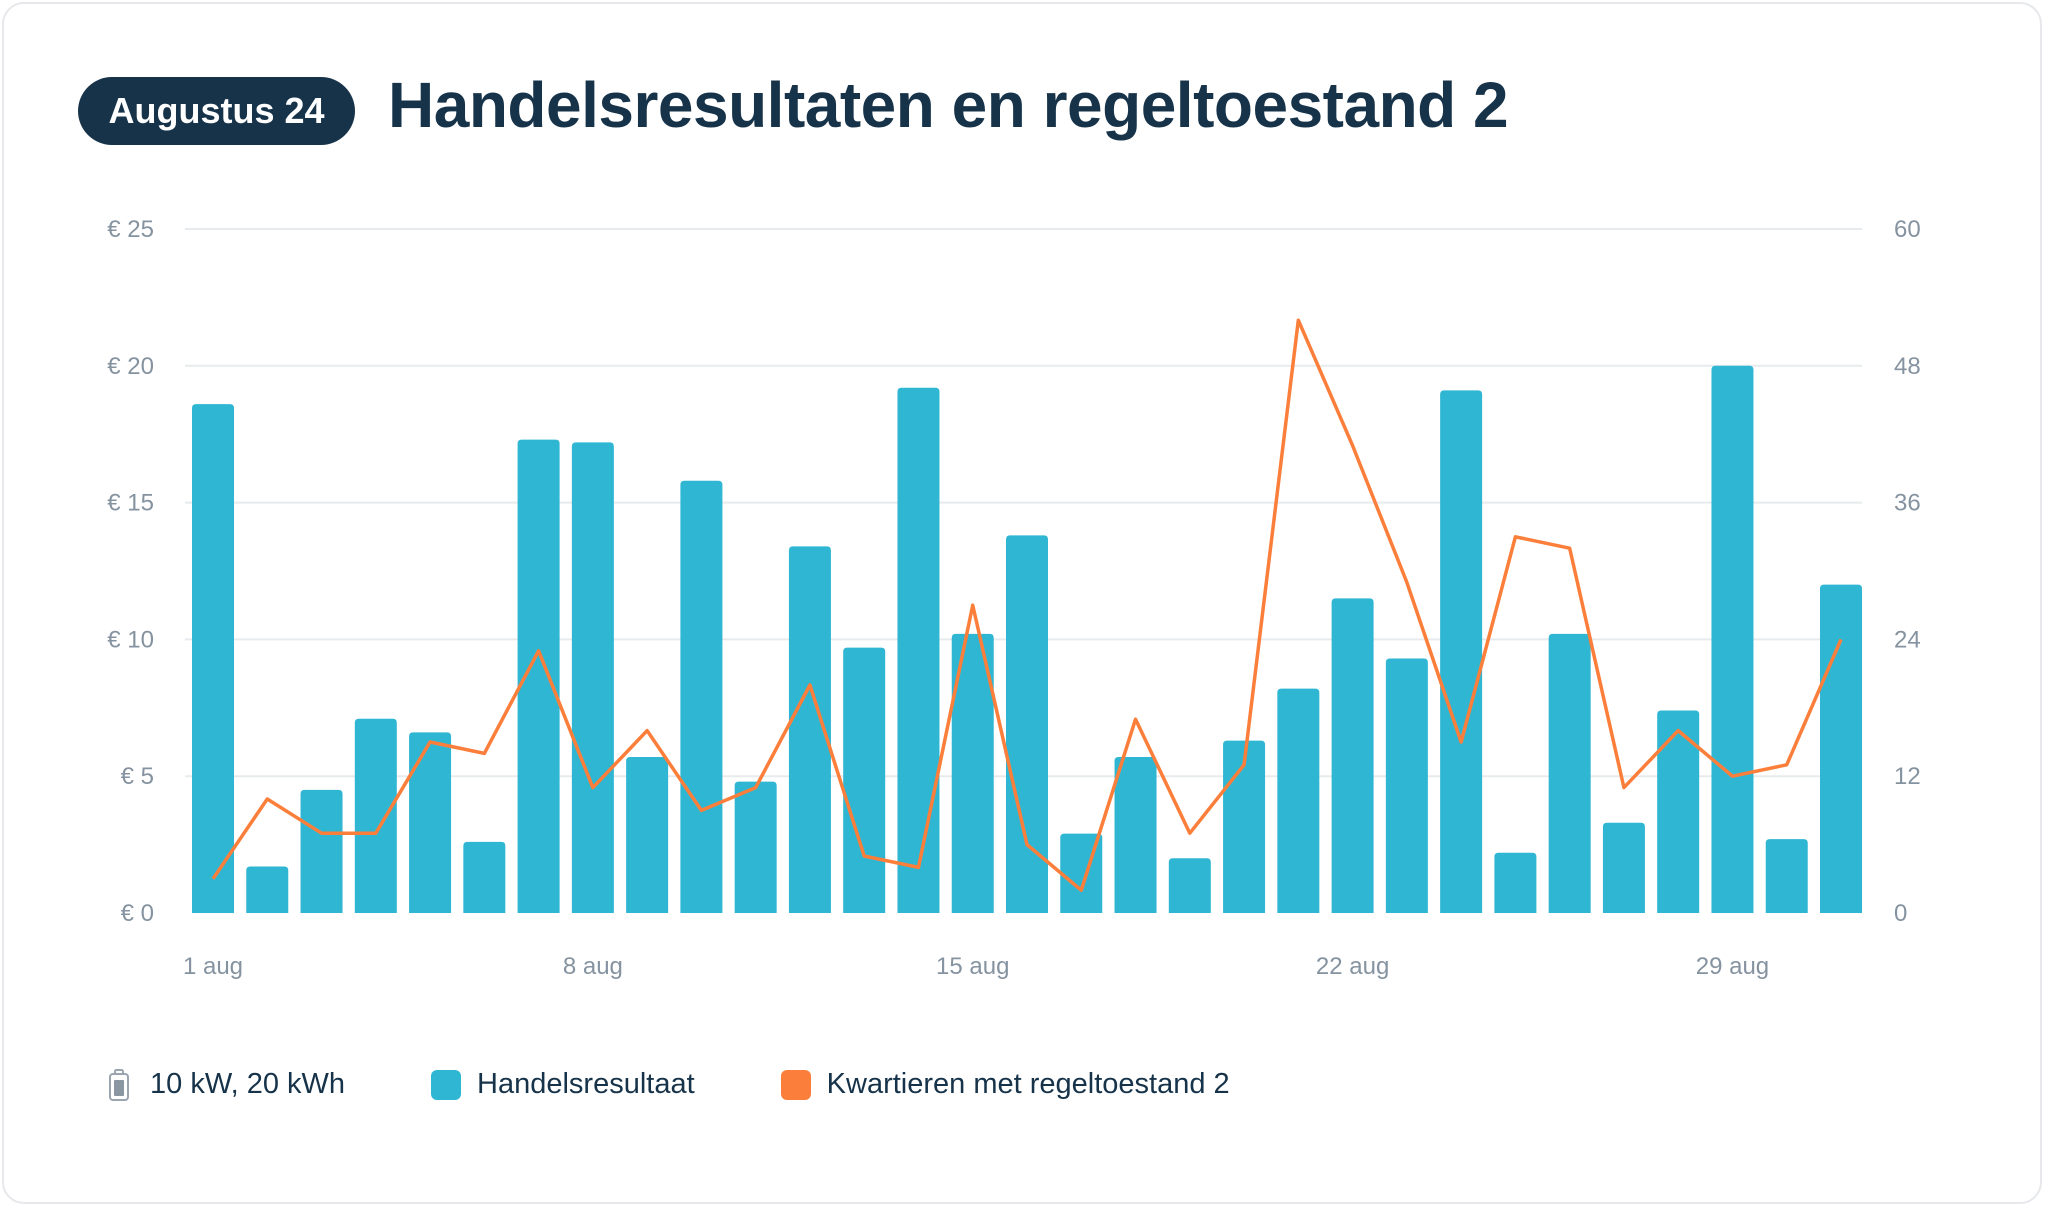 The height and width of the screenshot is (1209, 2048). Describe the element at coordinates (130, 503) in the screenshot. I see `y-left-tick-label: € 15` at that location.